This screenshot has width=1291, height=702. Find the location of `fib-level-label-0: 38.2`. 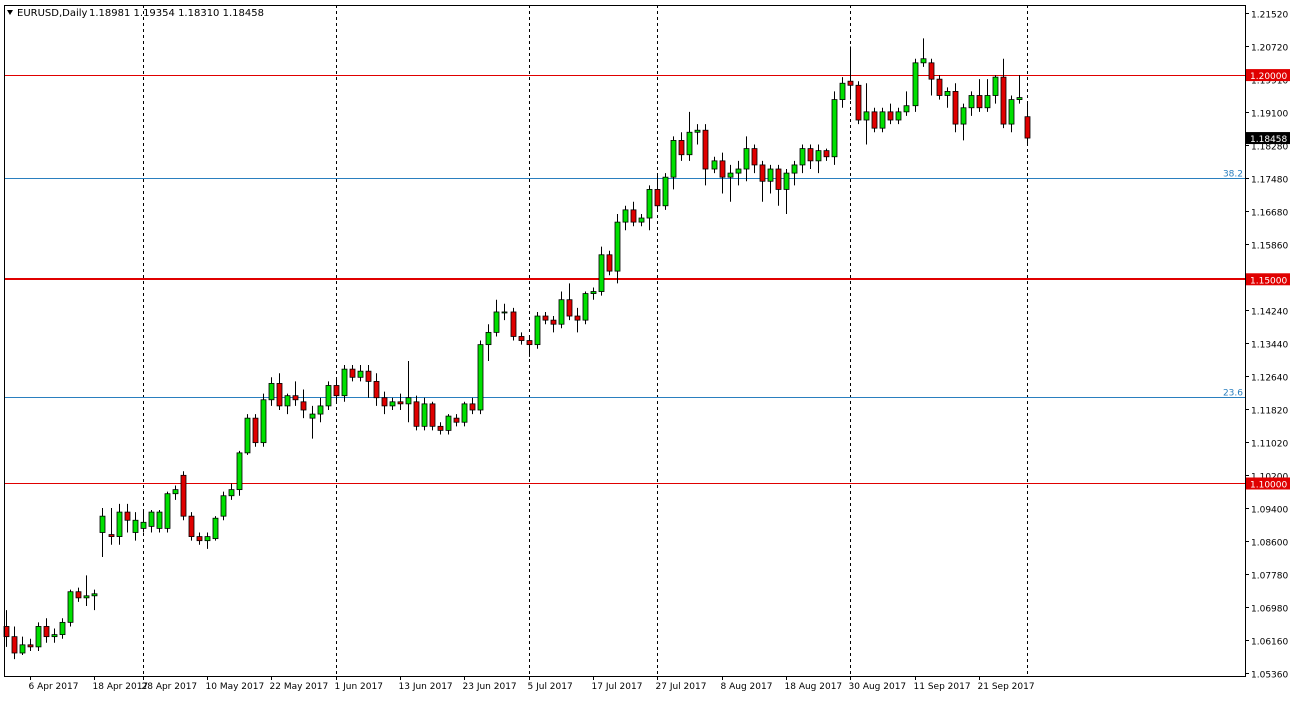

fib-level-label-0: 38.2 is located at coordinates (1233, 175).